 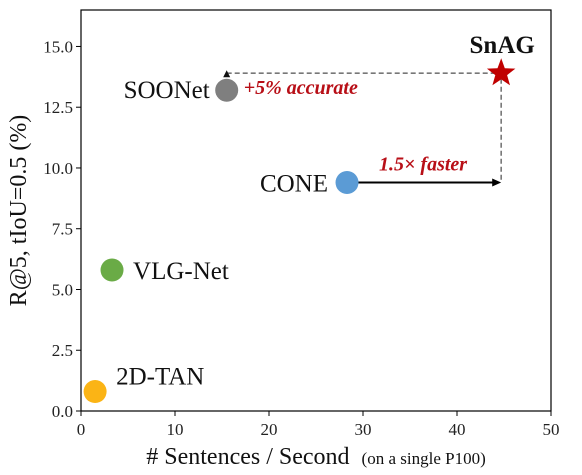 What do you see at coordinates (160, 377) in the screenshot?
I see `point-label: 2D-TAN` at bounding box center [160, 377].